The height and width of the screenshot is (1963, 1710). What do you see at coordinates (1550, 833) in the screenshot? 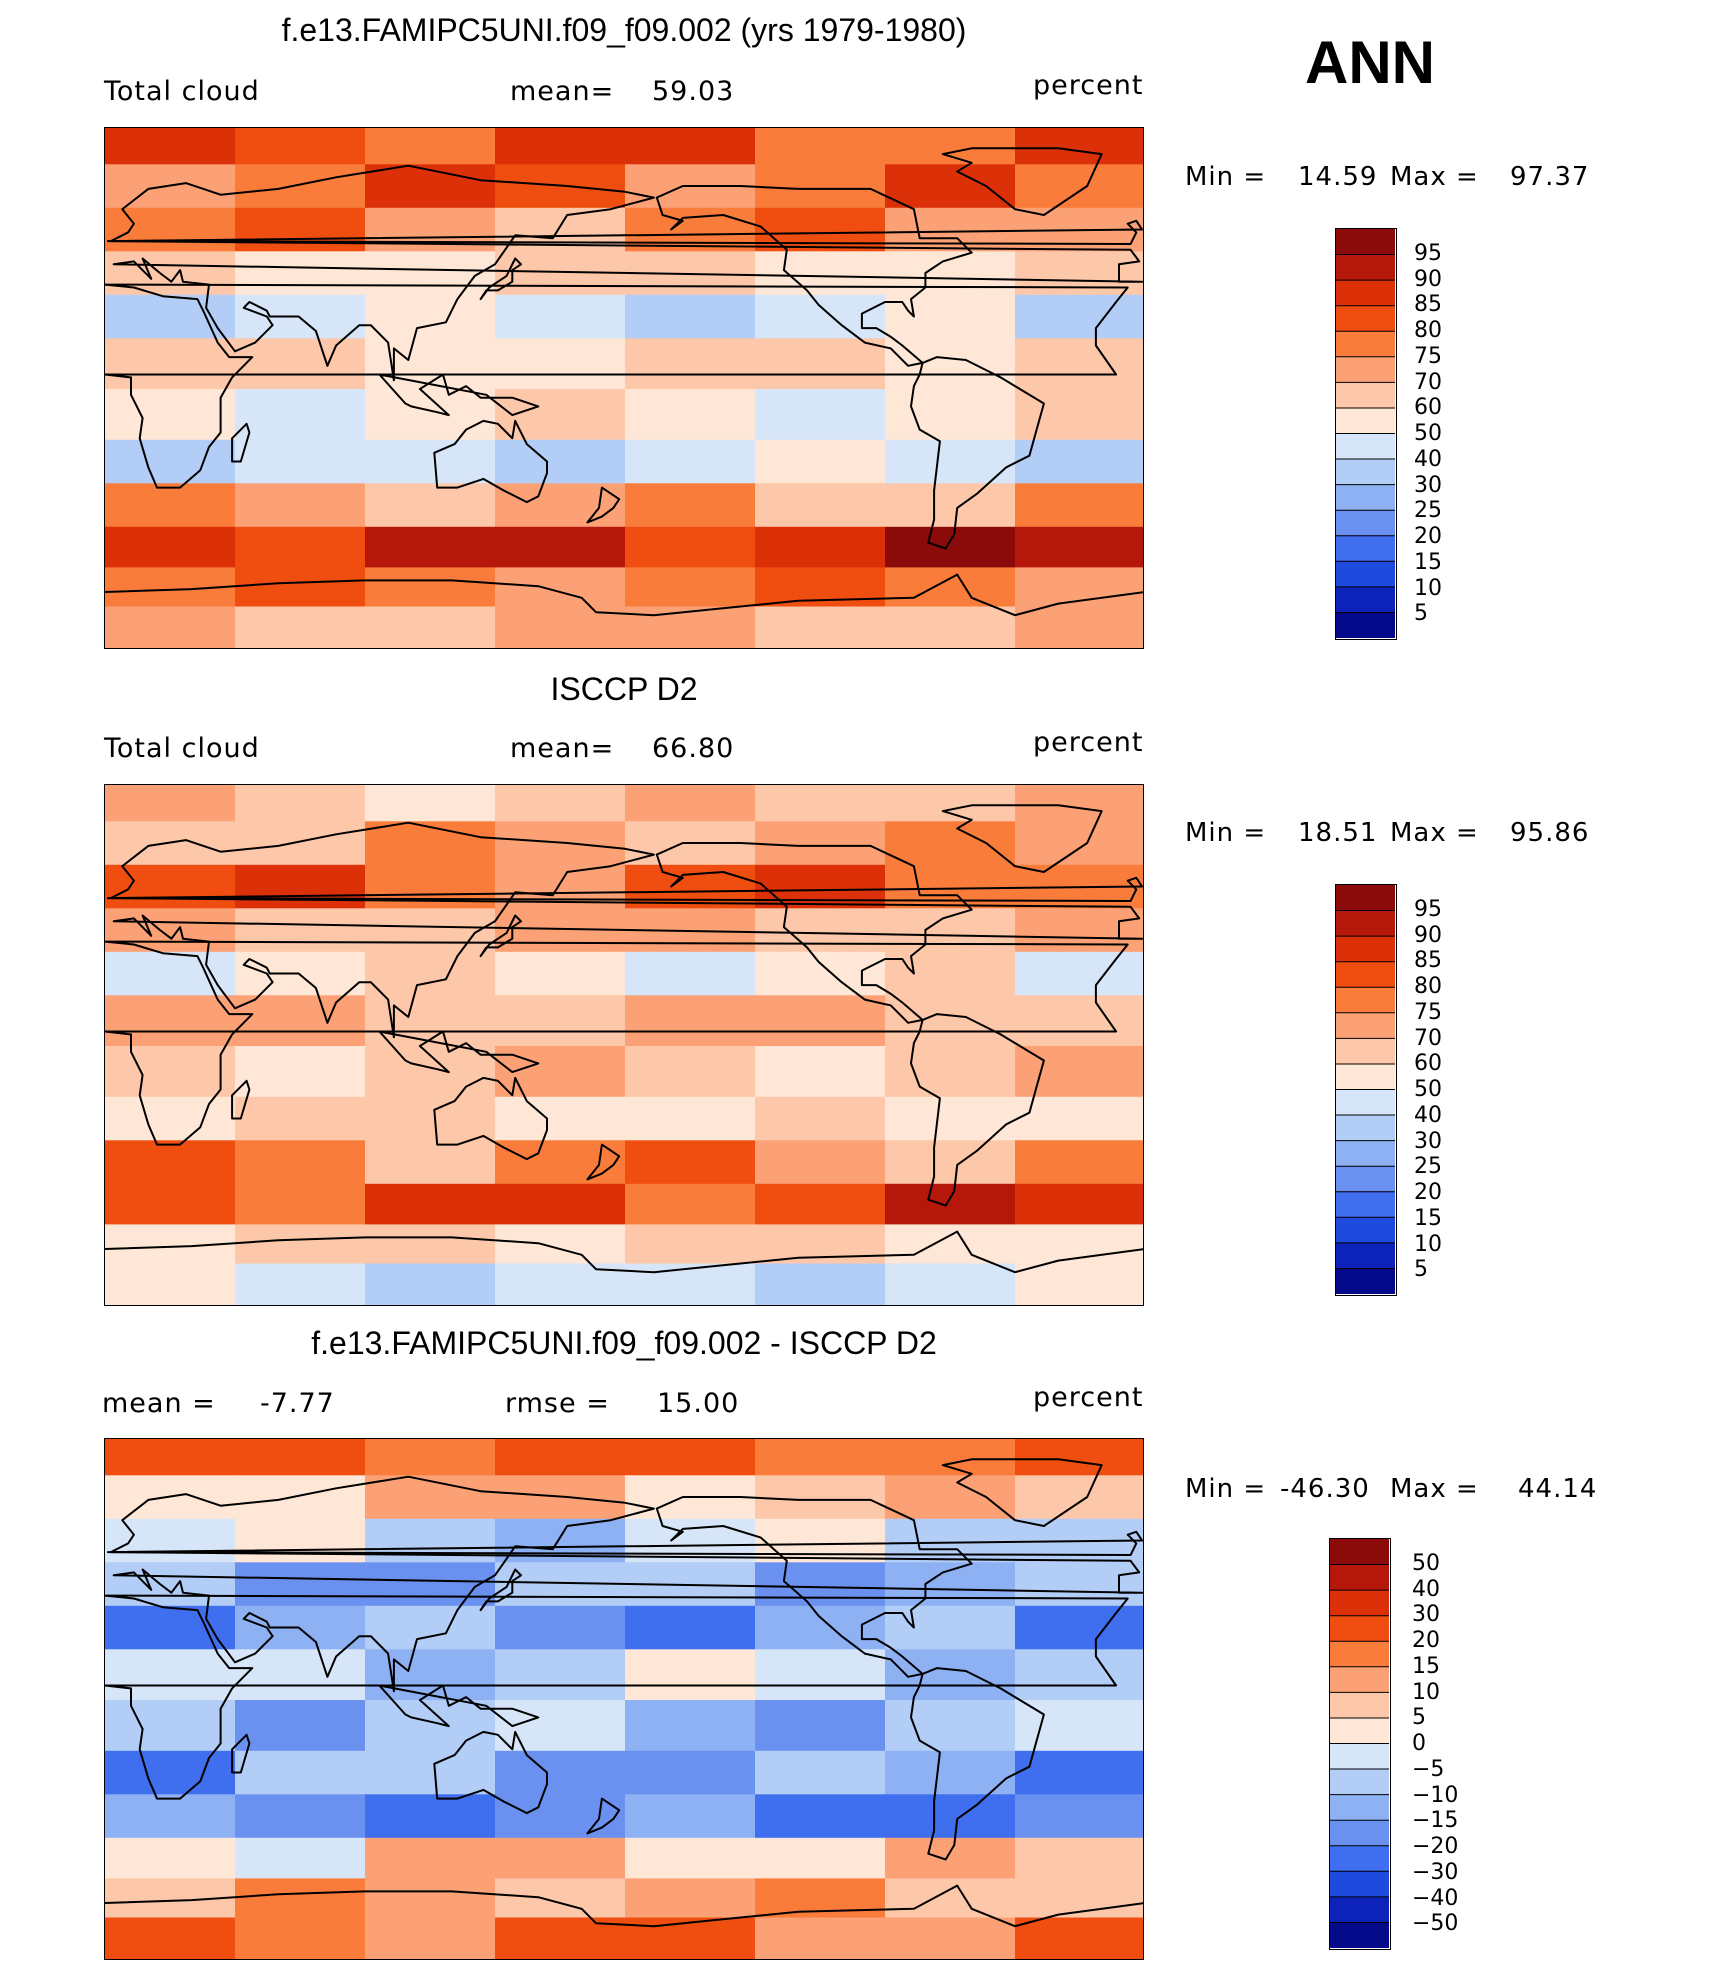
I see `panel2-max-value: 95.86` at bounding box center [1550, 833].